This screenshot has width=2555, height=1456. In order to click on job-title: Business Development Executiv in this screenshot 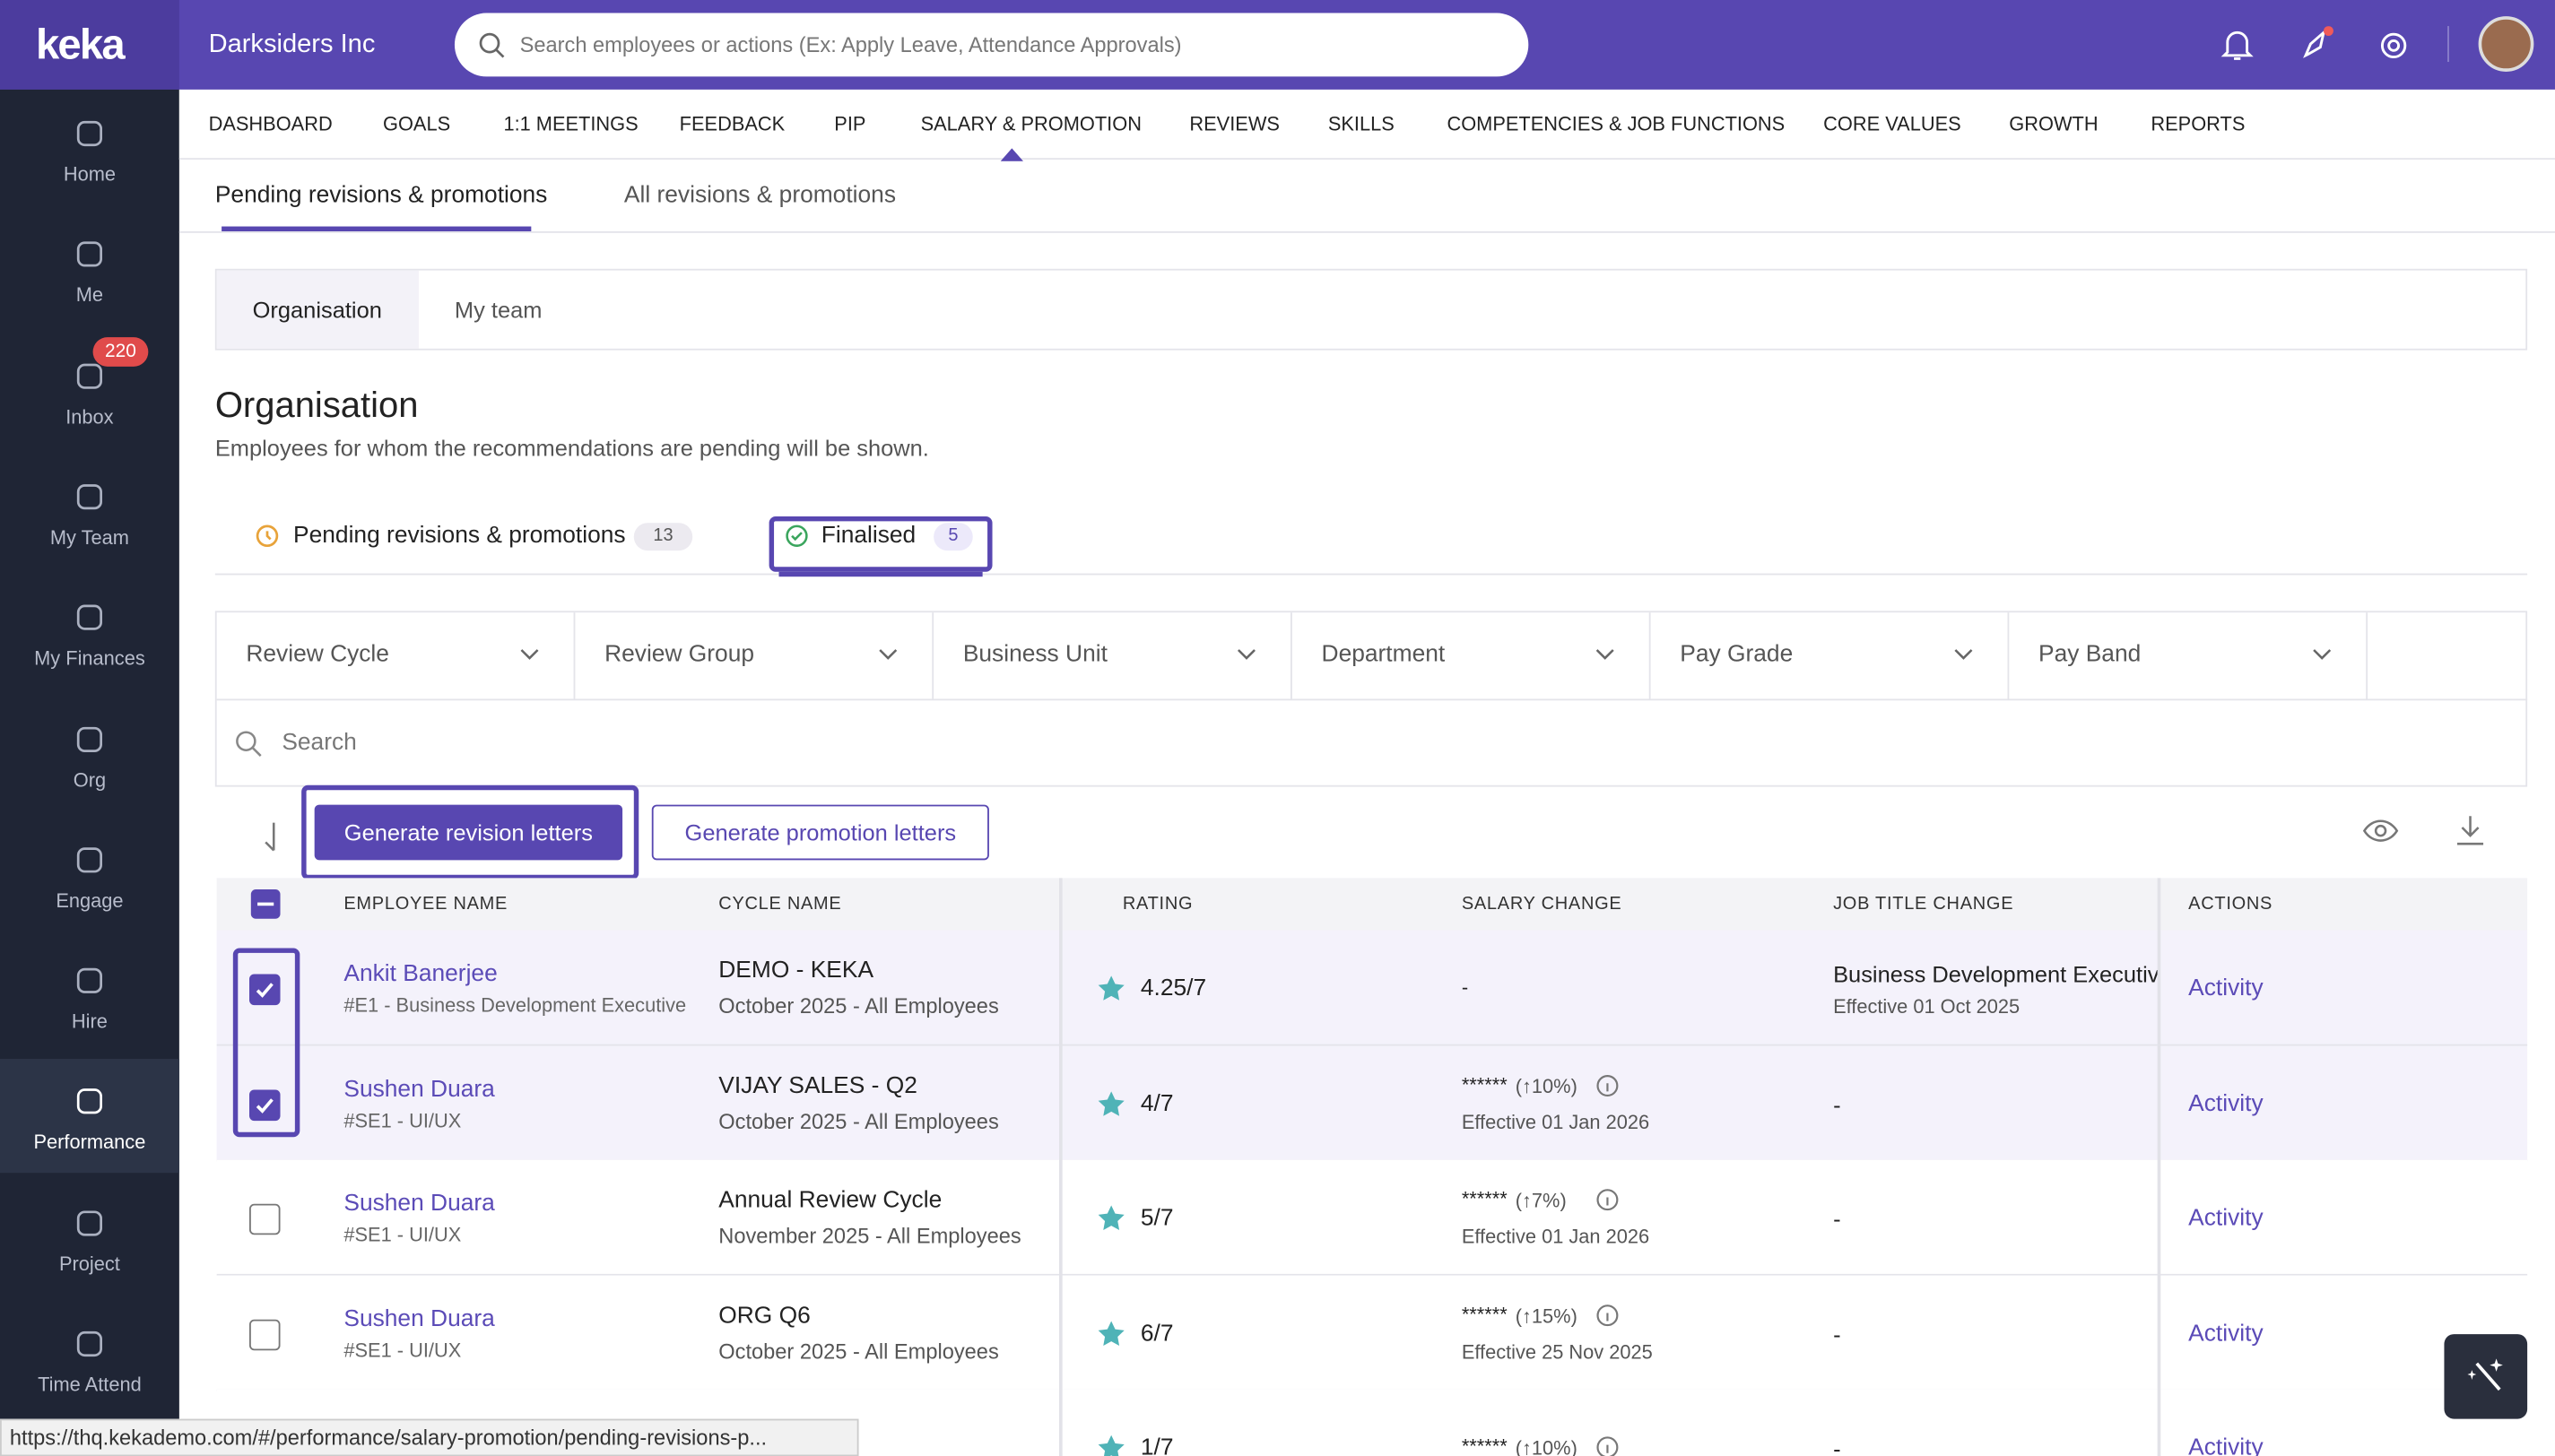, I will do `click(1996, 974)`.